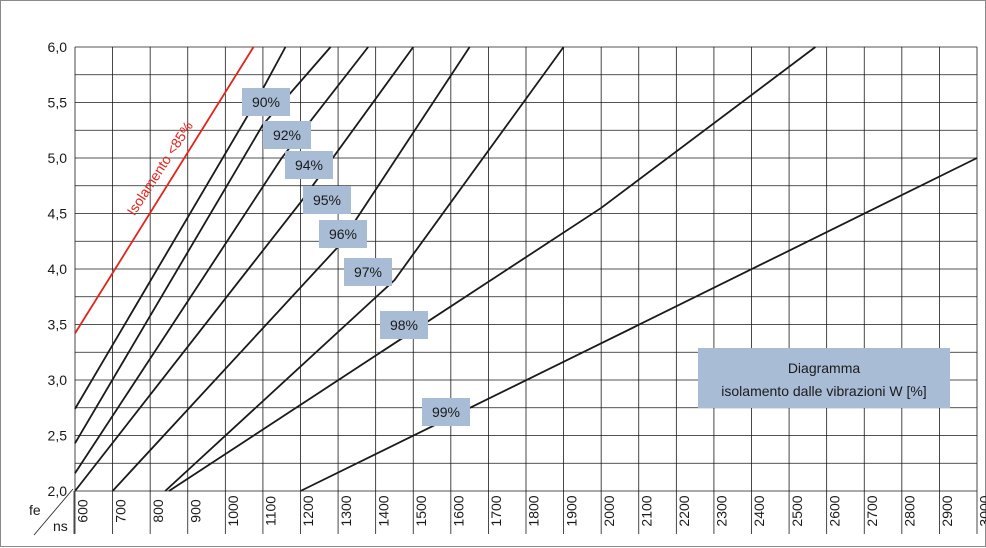 The image size is (986, 548). I want to click on y-axis-label: fe, so click(35, 510).